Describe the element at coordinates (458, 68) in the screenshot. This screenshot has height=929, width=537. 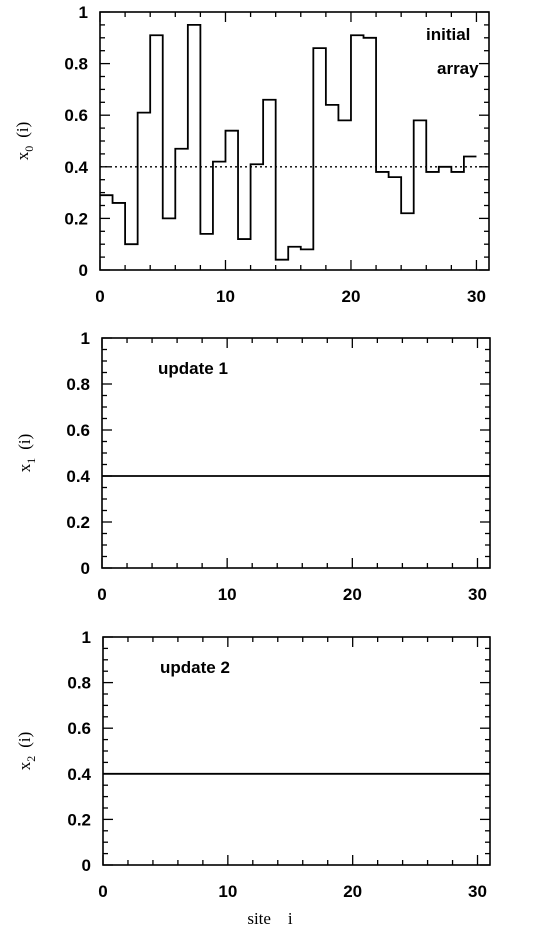
I see `panel-annotation: array` at that location.